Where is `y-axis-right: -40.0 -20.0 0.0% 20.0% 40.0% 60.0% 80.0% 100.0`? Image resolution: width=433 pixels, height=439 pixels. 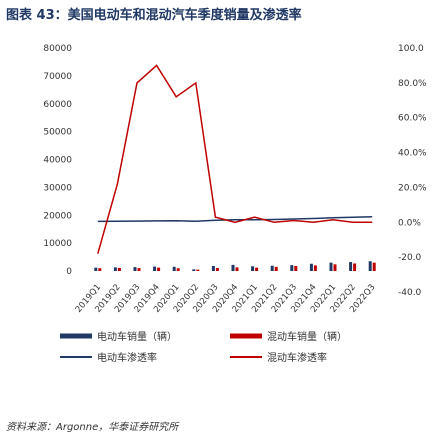
y-axis-right: -40.0 -20.0 0.0% 20.0% 40.0% 60.0% 80.0% 100.0 is located at coordinates (412, 171).